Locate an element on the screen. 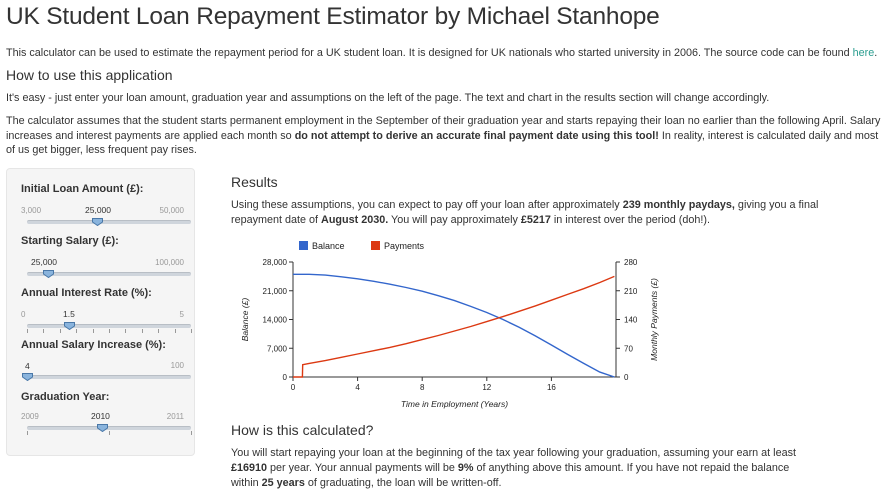 Image resolution: width=889 pixels, height=492 pixels. howto-heading: How to use this application is located at coordinates (89, 75).